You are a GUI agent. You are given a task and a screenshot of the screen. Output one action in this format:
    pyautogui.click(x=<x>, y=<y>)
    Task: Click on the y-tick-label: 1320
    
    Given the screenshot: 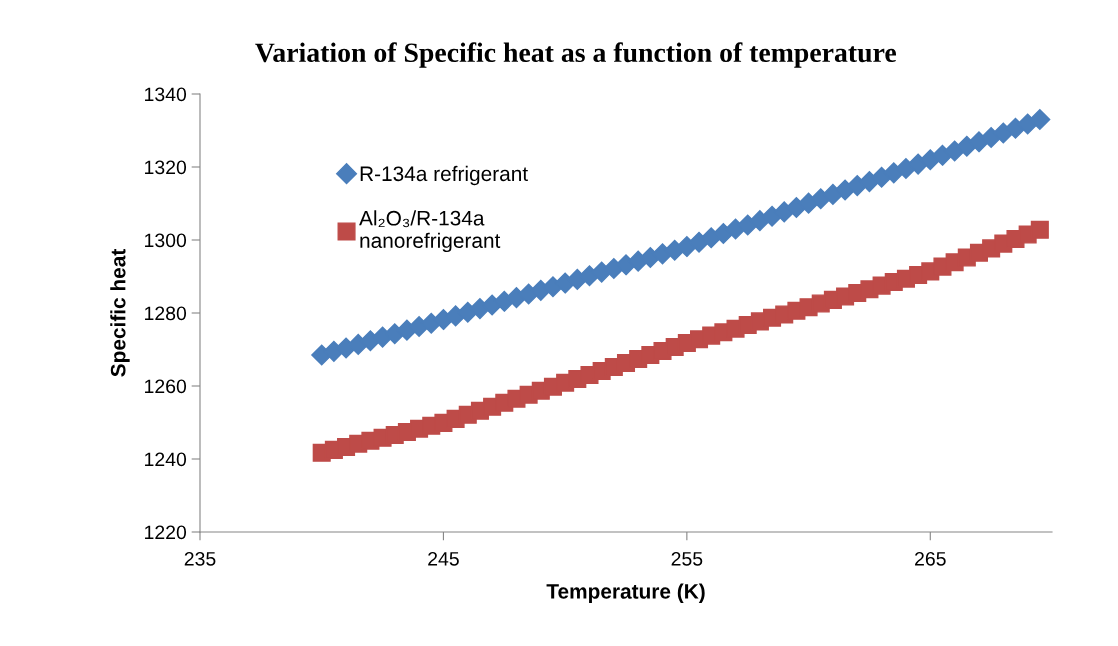 What is the action you would take?
    pyautogui.click(x=166, y=167)
    